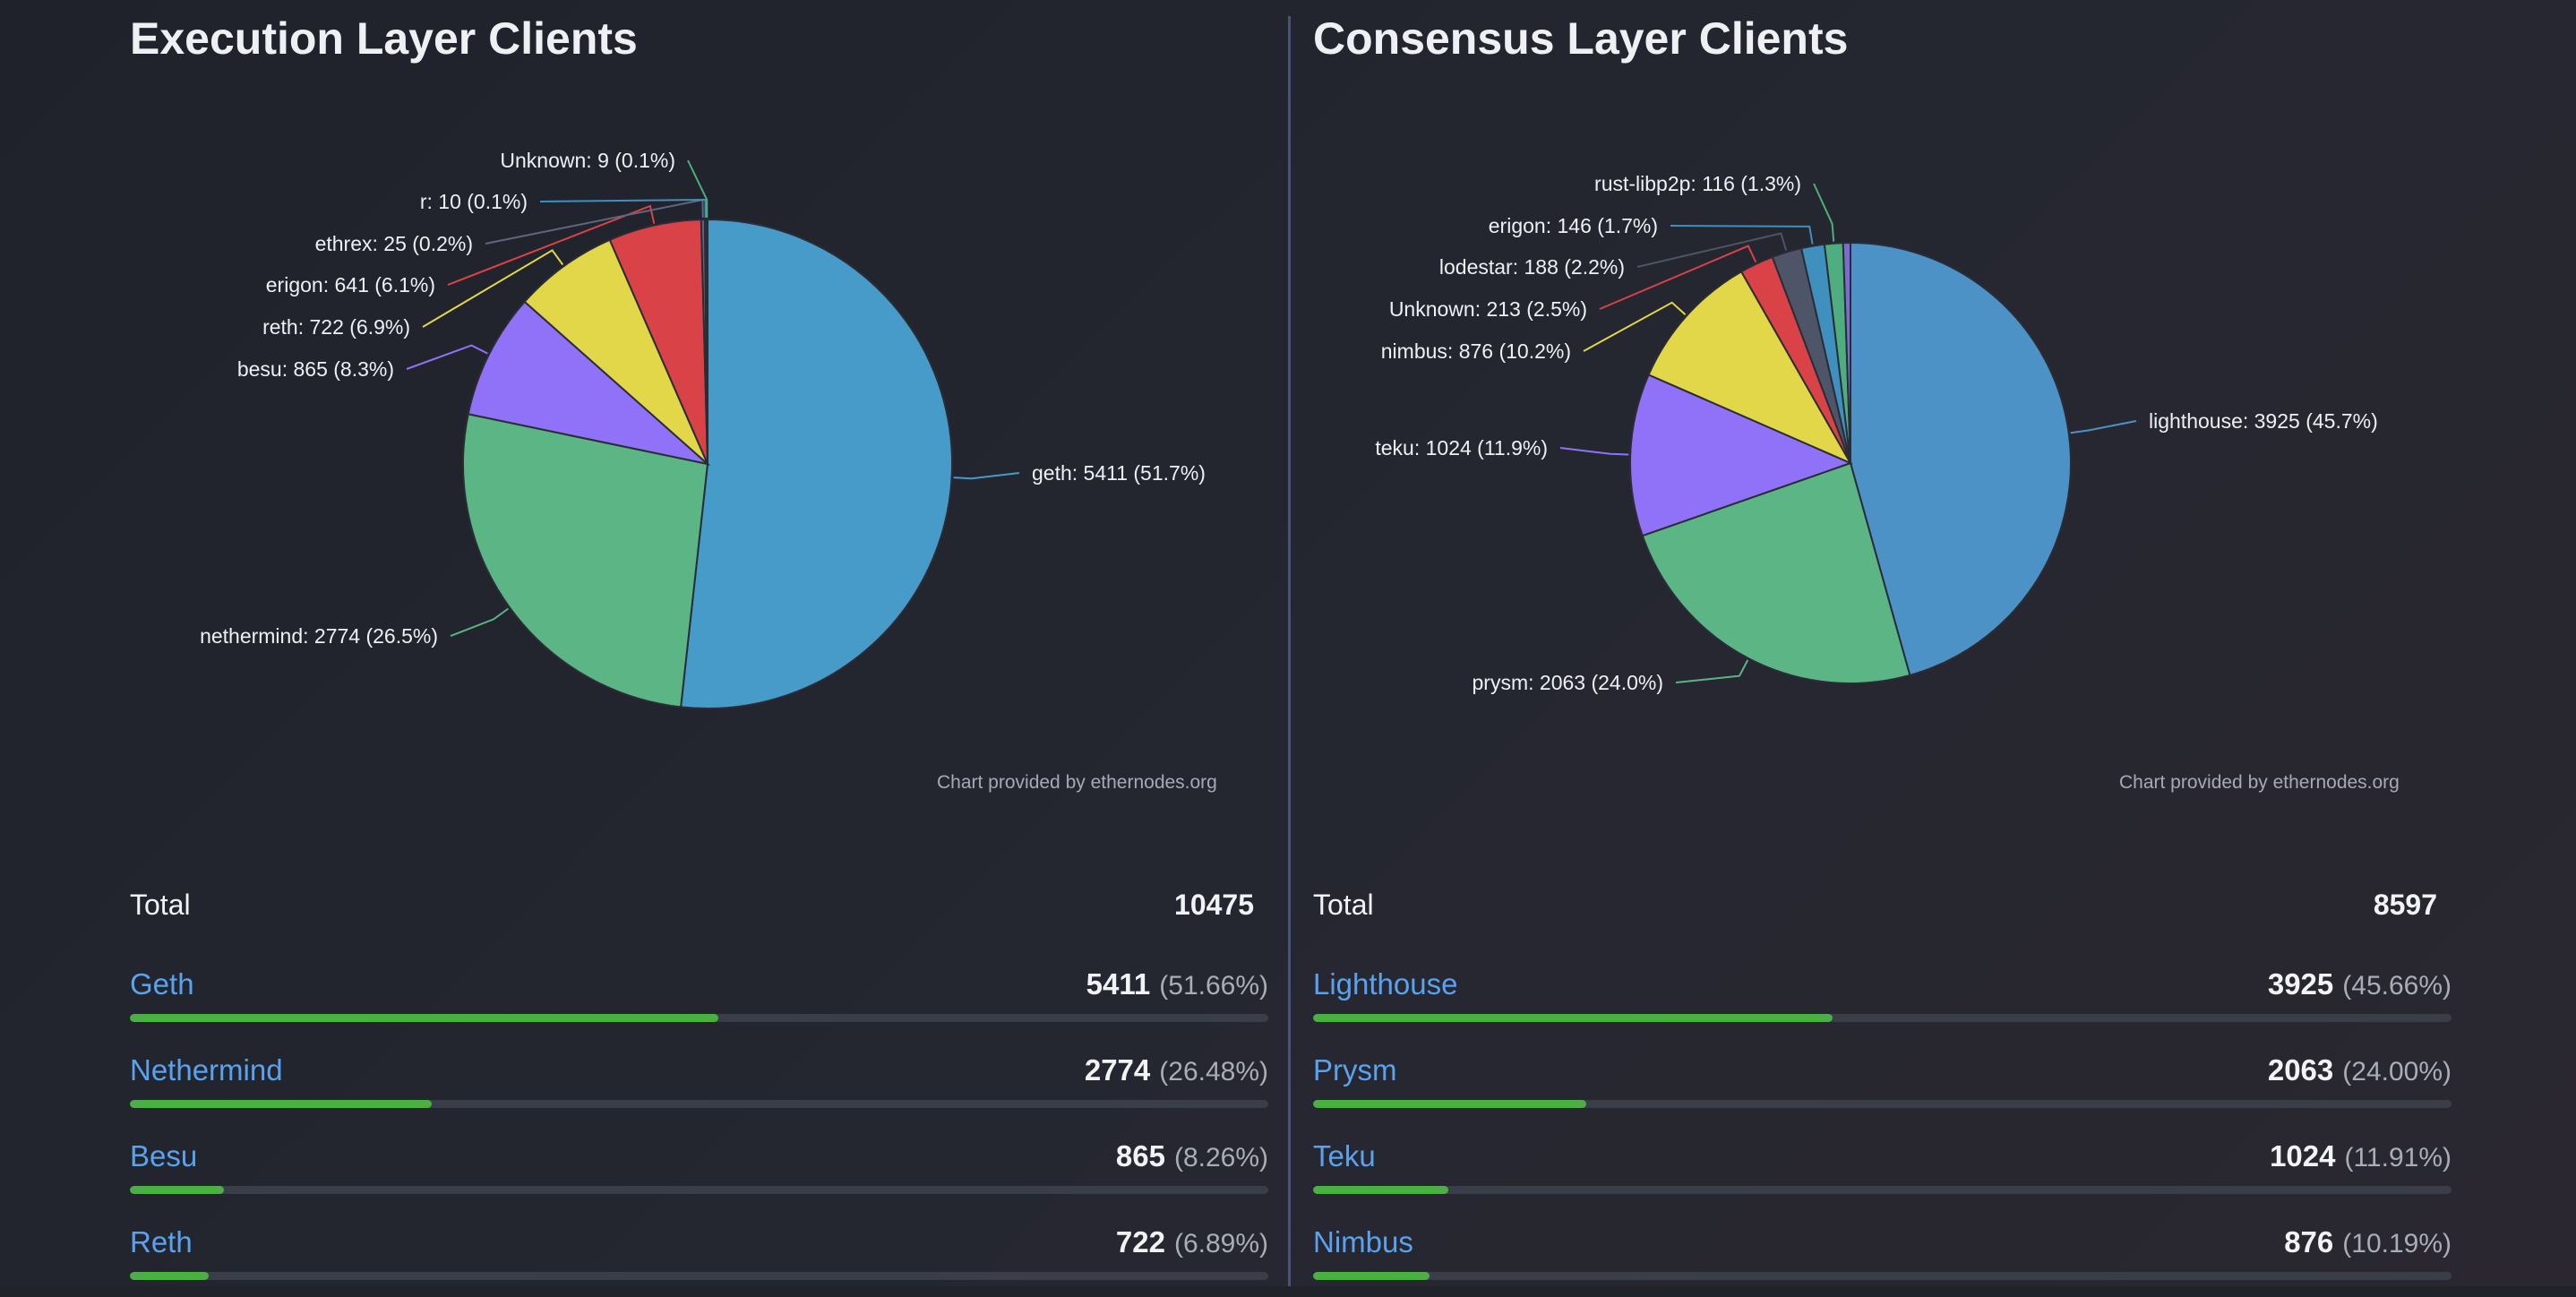  What do you see at coordinates (1344, 1155) in the screenshot?
I see `client-link-teku: Teku` at bounding box center [1344, 1155].